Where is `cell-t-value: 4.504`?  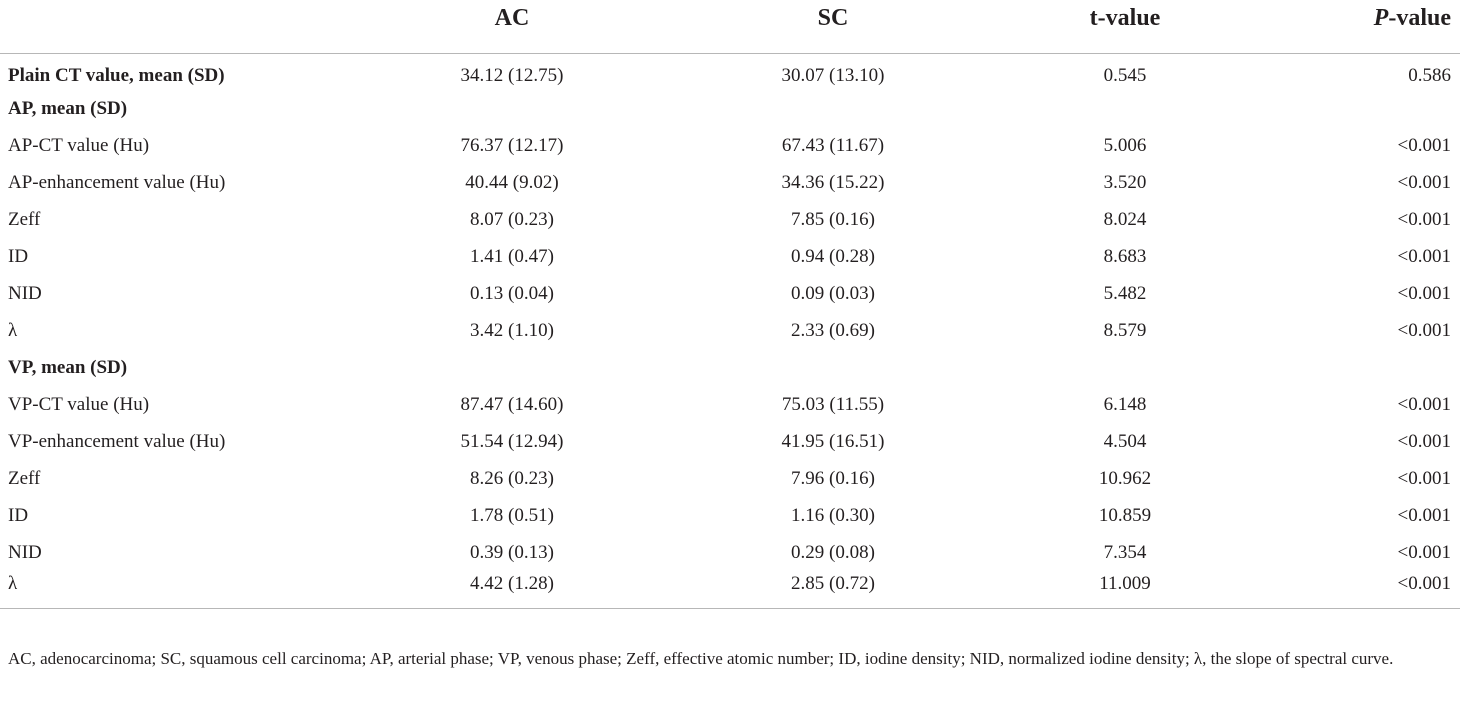
cell-t-value: 4.504 is located at coordinates (1125, 441).